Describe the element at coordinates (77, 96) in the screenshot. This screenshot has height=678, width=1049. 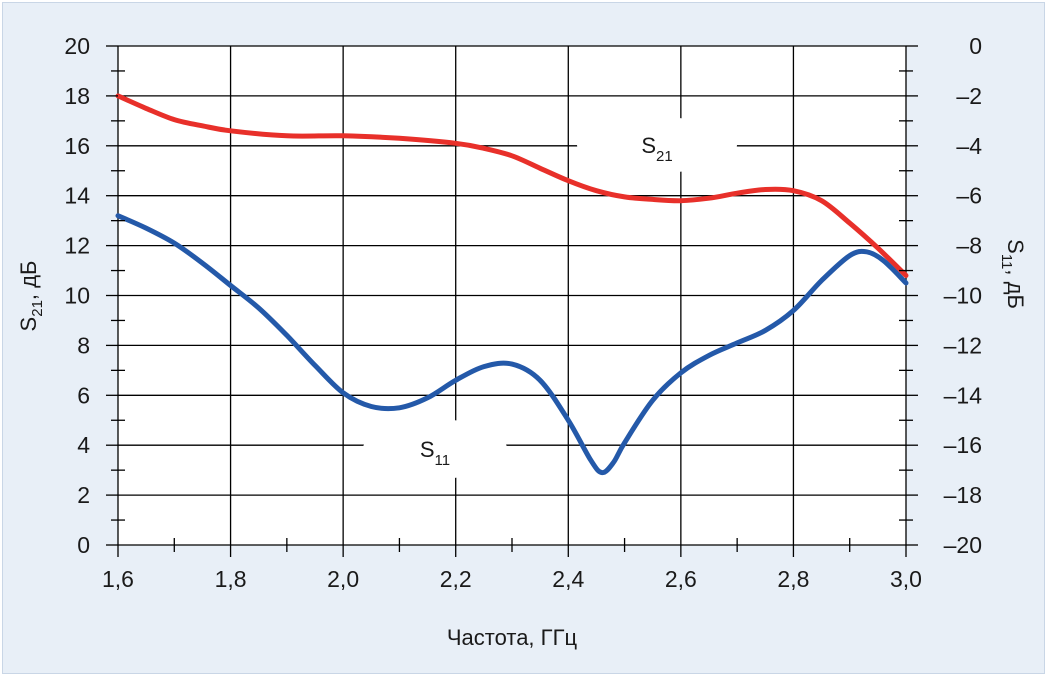
I see `tick-label-left: 18` at that location.